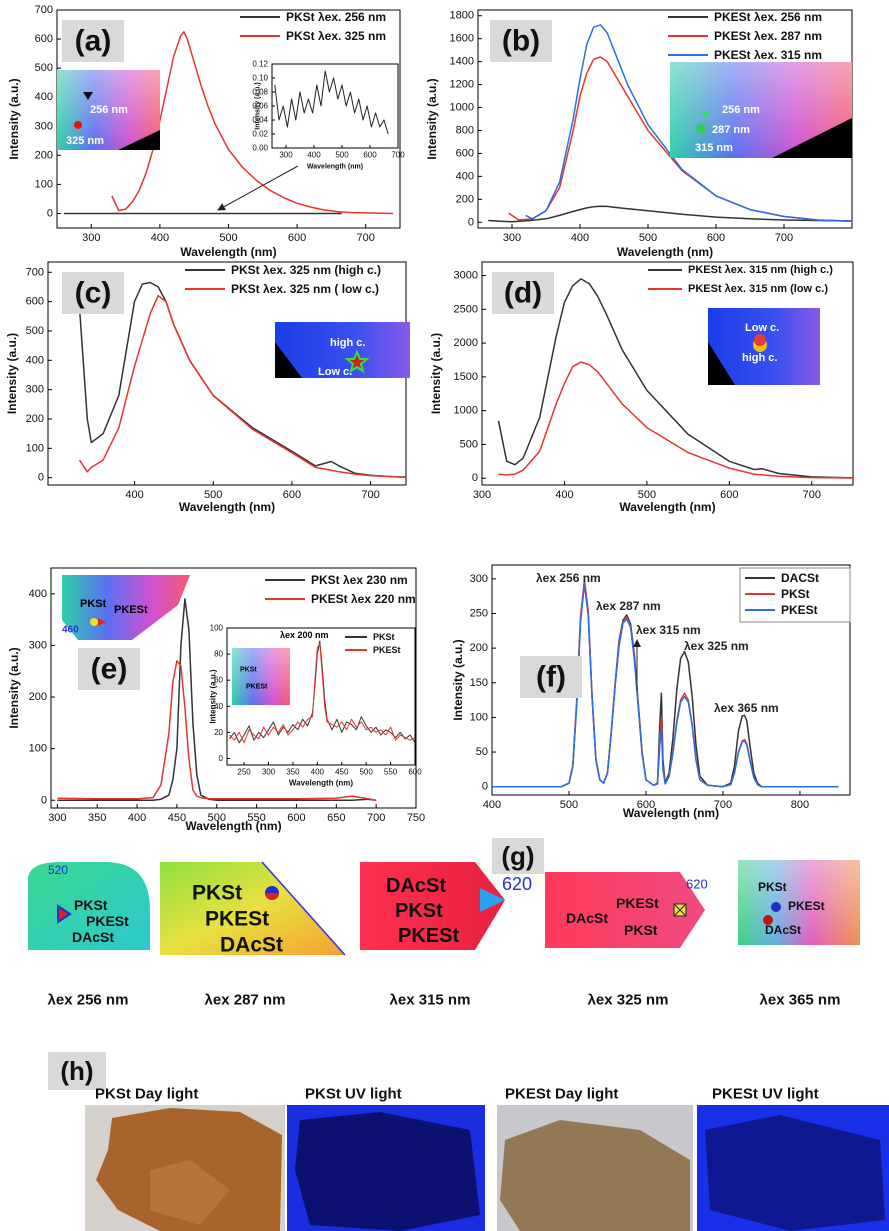 The width and height of the screenshot is (889, 1231). Describe the element at coordinates (258, 188) in the screenshot. I see `arrow` at that location.